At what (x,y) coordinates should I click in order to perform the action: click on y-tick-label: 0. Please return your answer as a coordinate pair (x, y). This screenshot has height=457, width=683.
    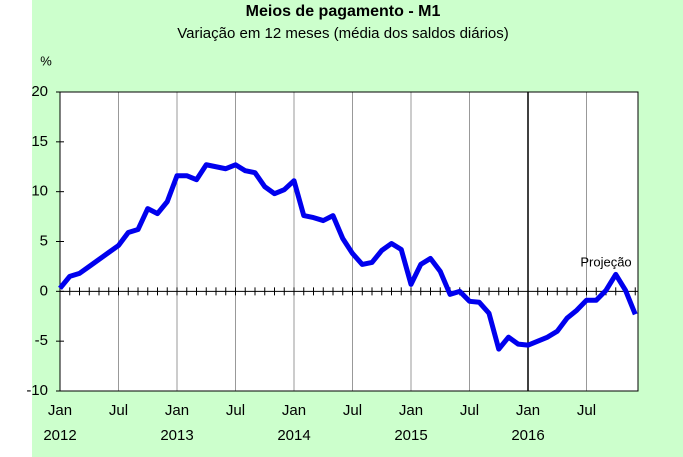
    Looking at the image, I should click on (44, 290).